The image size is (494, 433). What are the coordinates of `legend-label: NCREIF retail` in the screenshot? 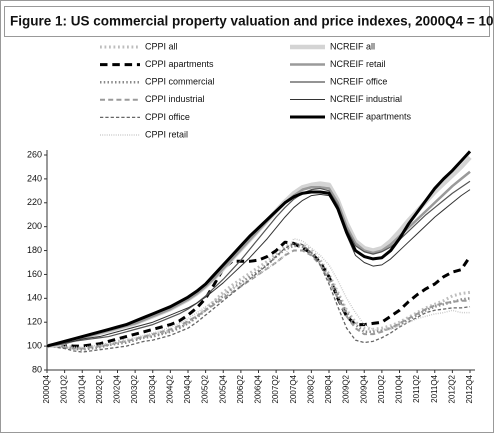 It's located at (358, 64).